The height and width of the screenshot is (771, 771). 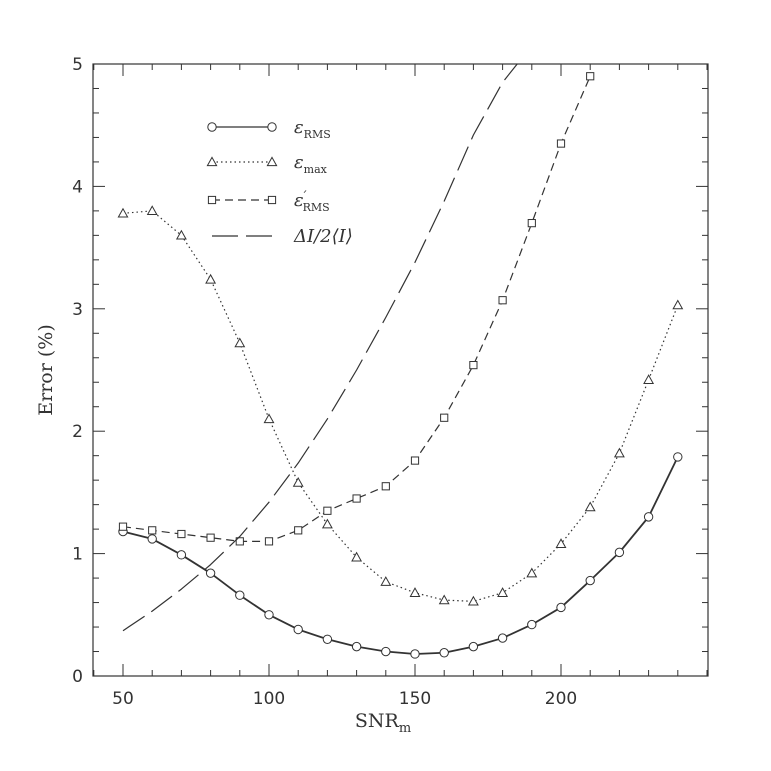 I want to click on legend-entry-2: ε′ RMS, so click(x=268, y=201).